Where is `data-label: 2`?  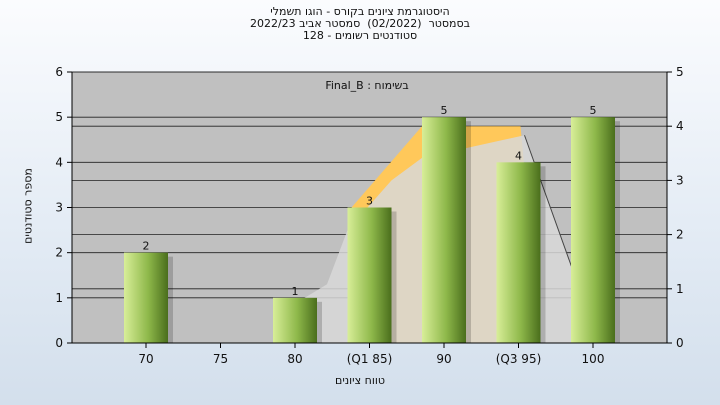
data-label: 2 is located at coordinates (146, 246).